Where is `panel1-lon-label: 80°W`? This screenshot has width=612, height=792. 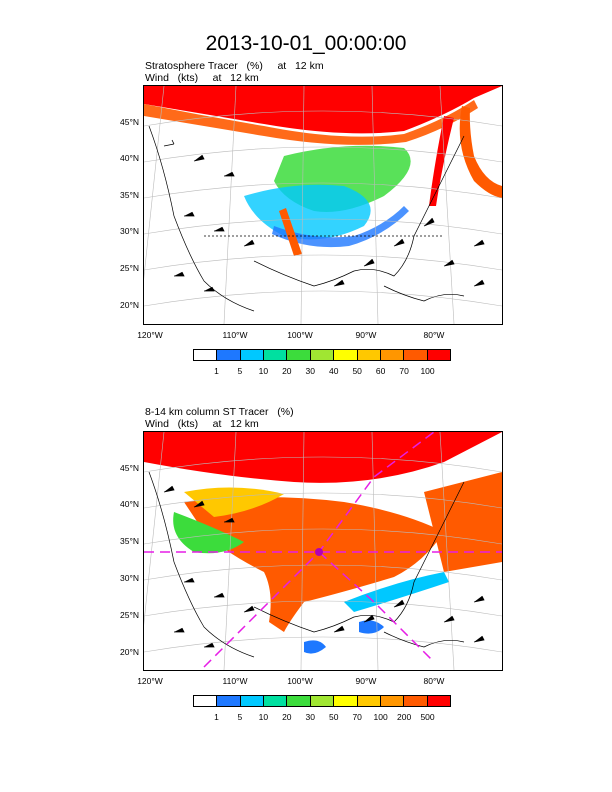
panel1-lon-label: 80°W is located at coordinates (434, 335).